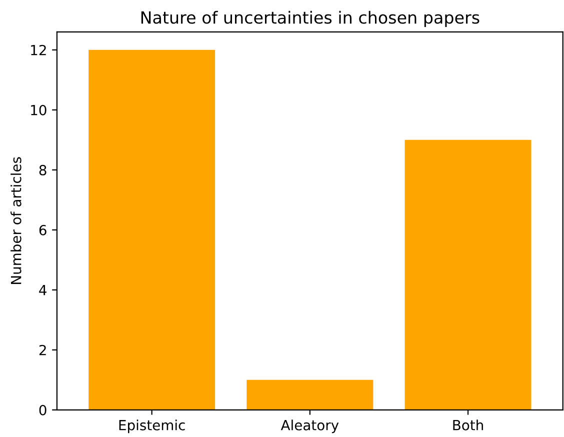 The height and width of the screenshot is (437, 564). Describe the element at coordinates (309, 427) in the screenshot. I see `x-tick-label: Aleatory` at that location.